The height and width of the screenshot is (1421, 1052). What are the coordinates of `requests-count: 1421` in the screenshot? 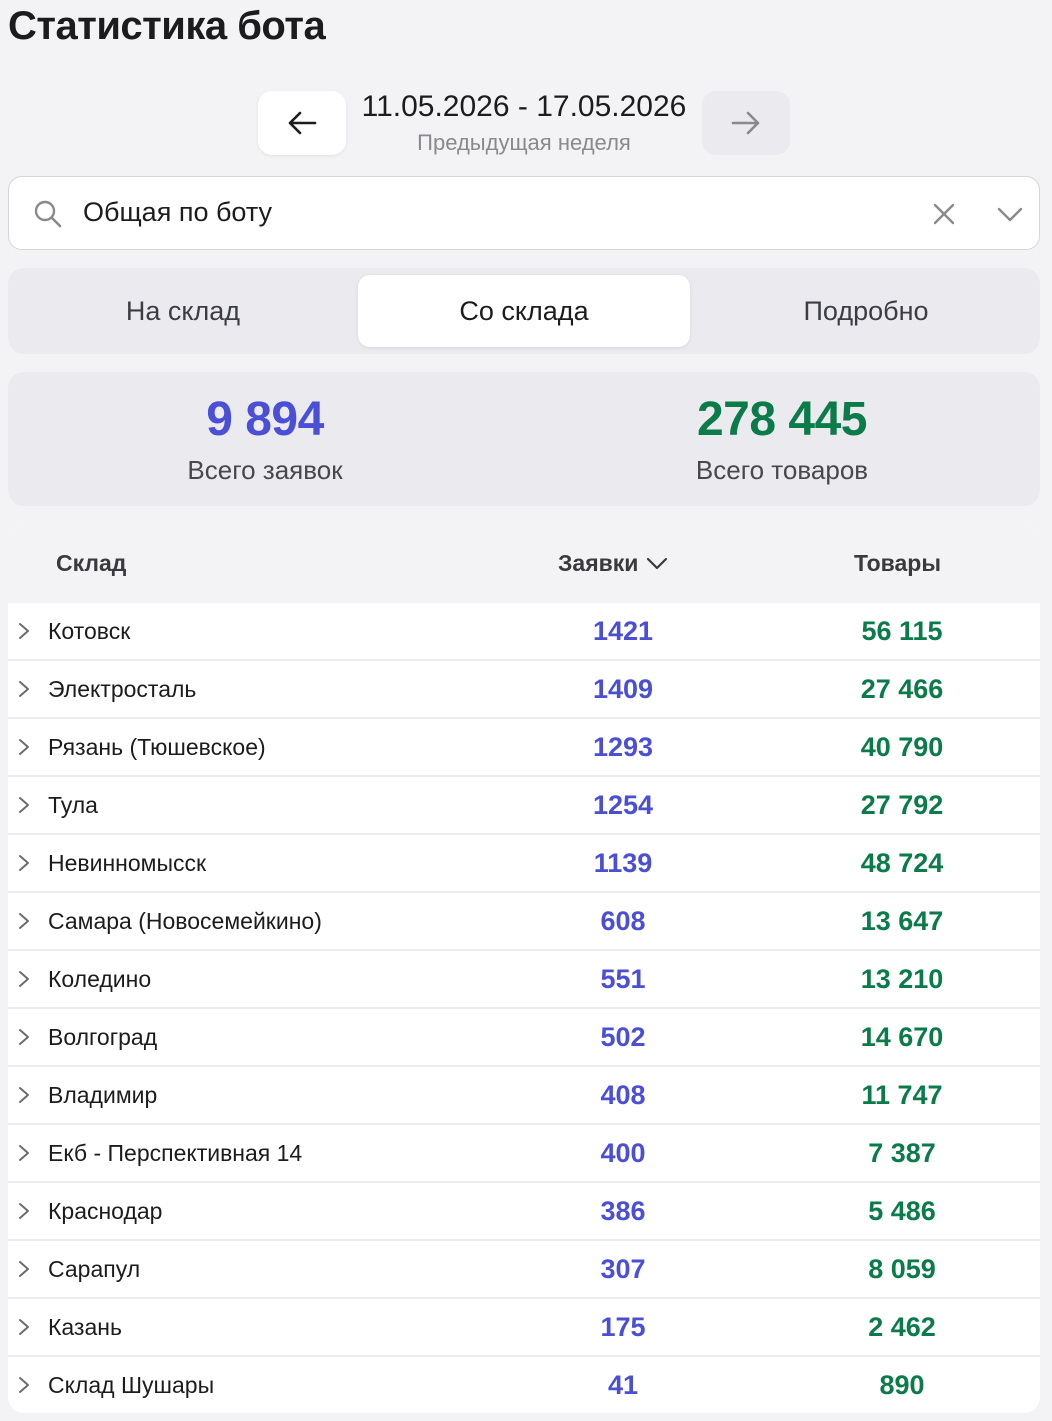 It's located at (623, 631).